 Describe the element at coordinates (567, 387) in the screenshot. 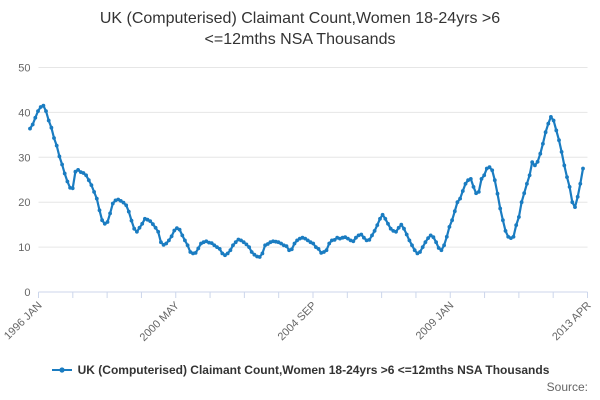

I see `source-label: Source:` at that location.